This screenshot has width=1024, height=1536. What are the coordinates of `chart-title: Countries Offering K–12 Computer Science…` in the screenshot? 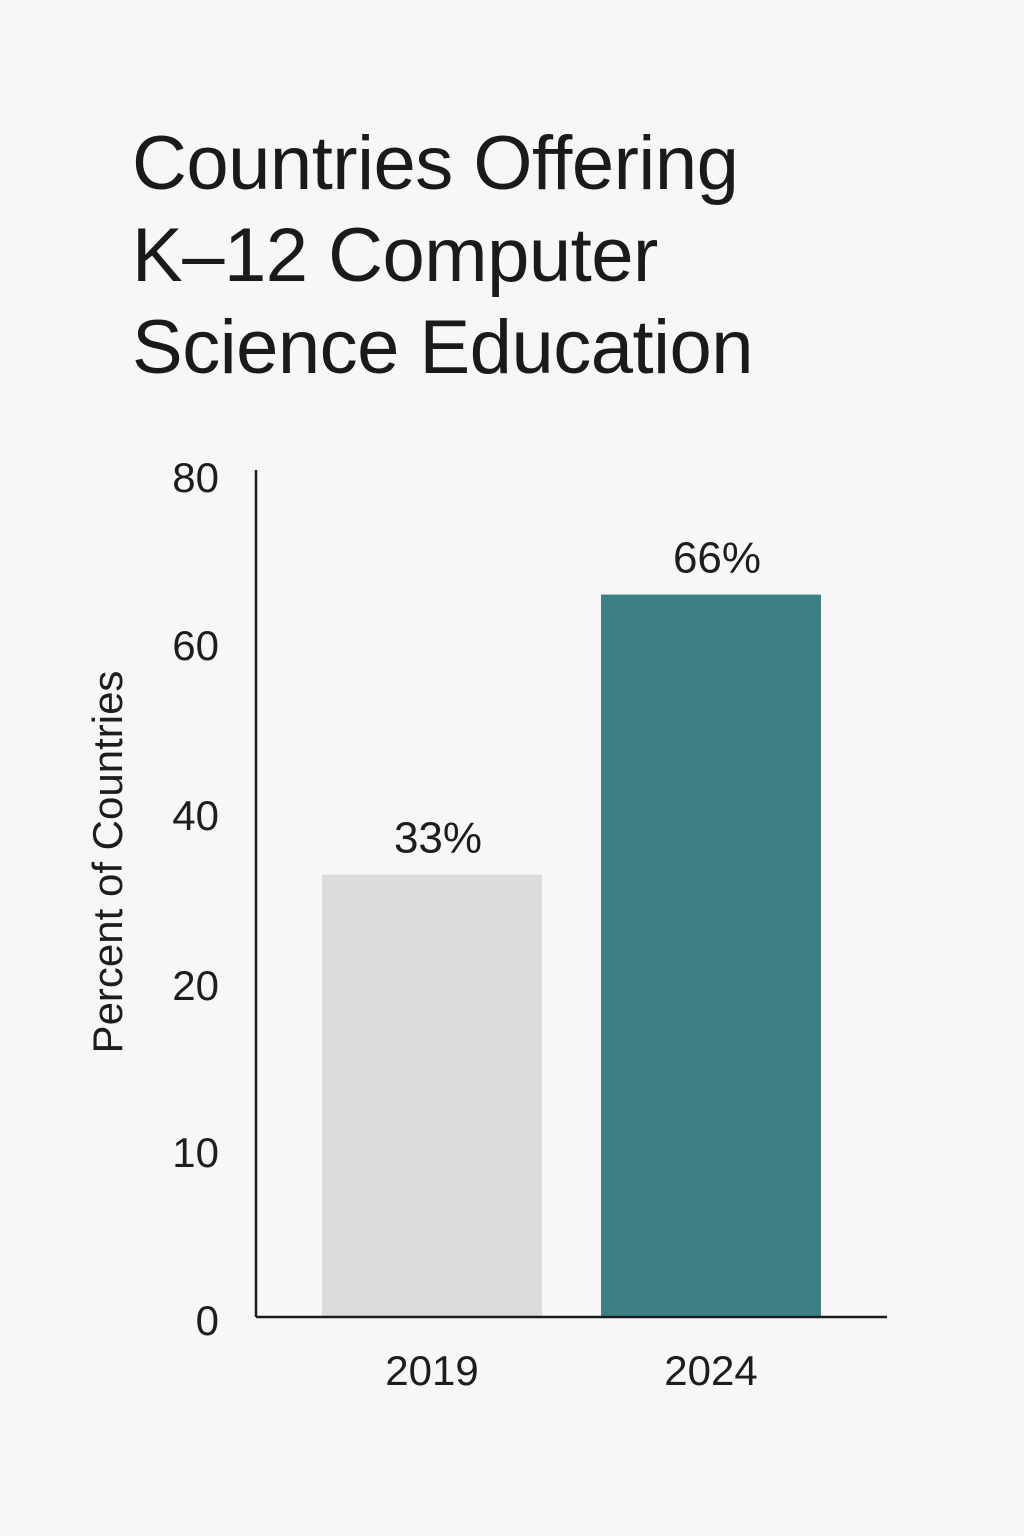 It's located at (522, 256).